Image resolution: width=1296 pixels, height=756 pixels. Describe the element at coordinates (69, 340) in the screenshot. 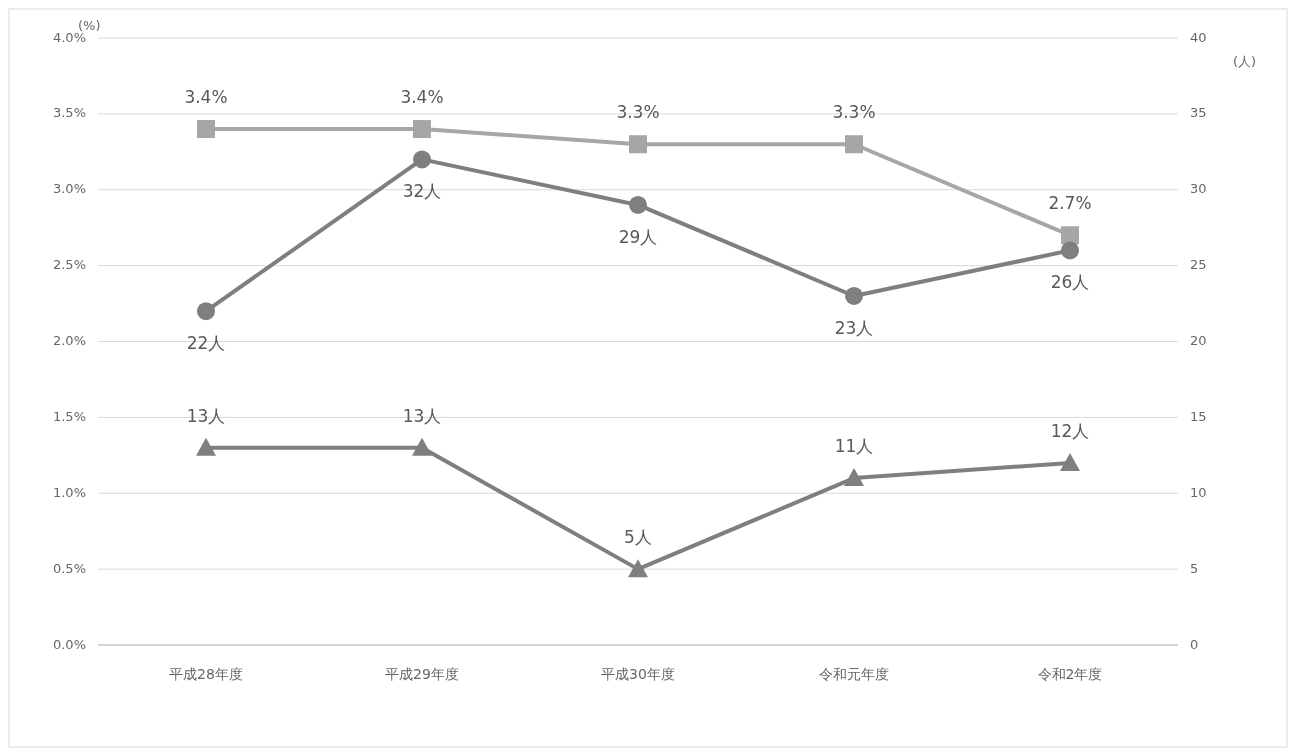

I see `y-tick-label: 2.0%` at that location.